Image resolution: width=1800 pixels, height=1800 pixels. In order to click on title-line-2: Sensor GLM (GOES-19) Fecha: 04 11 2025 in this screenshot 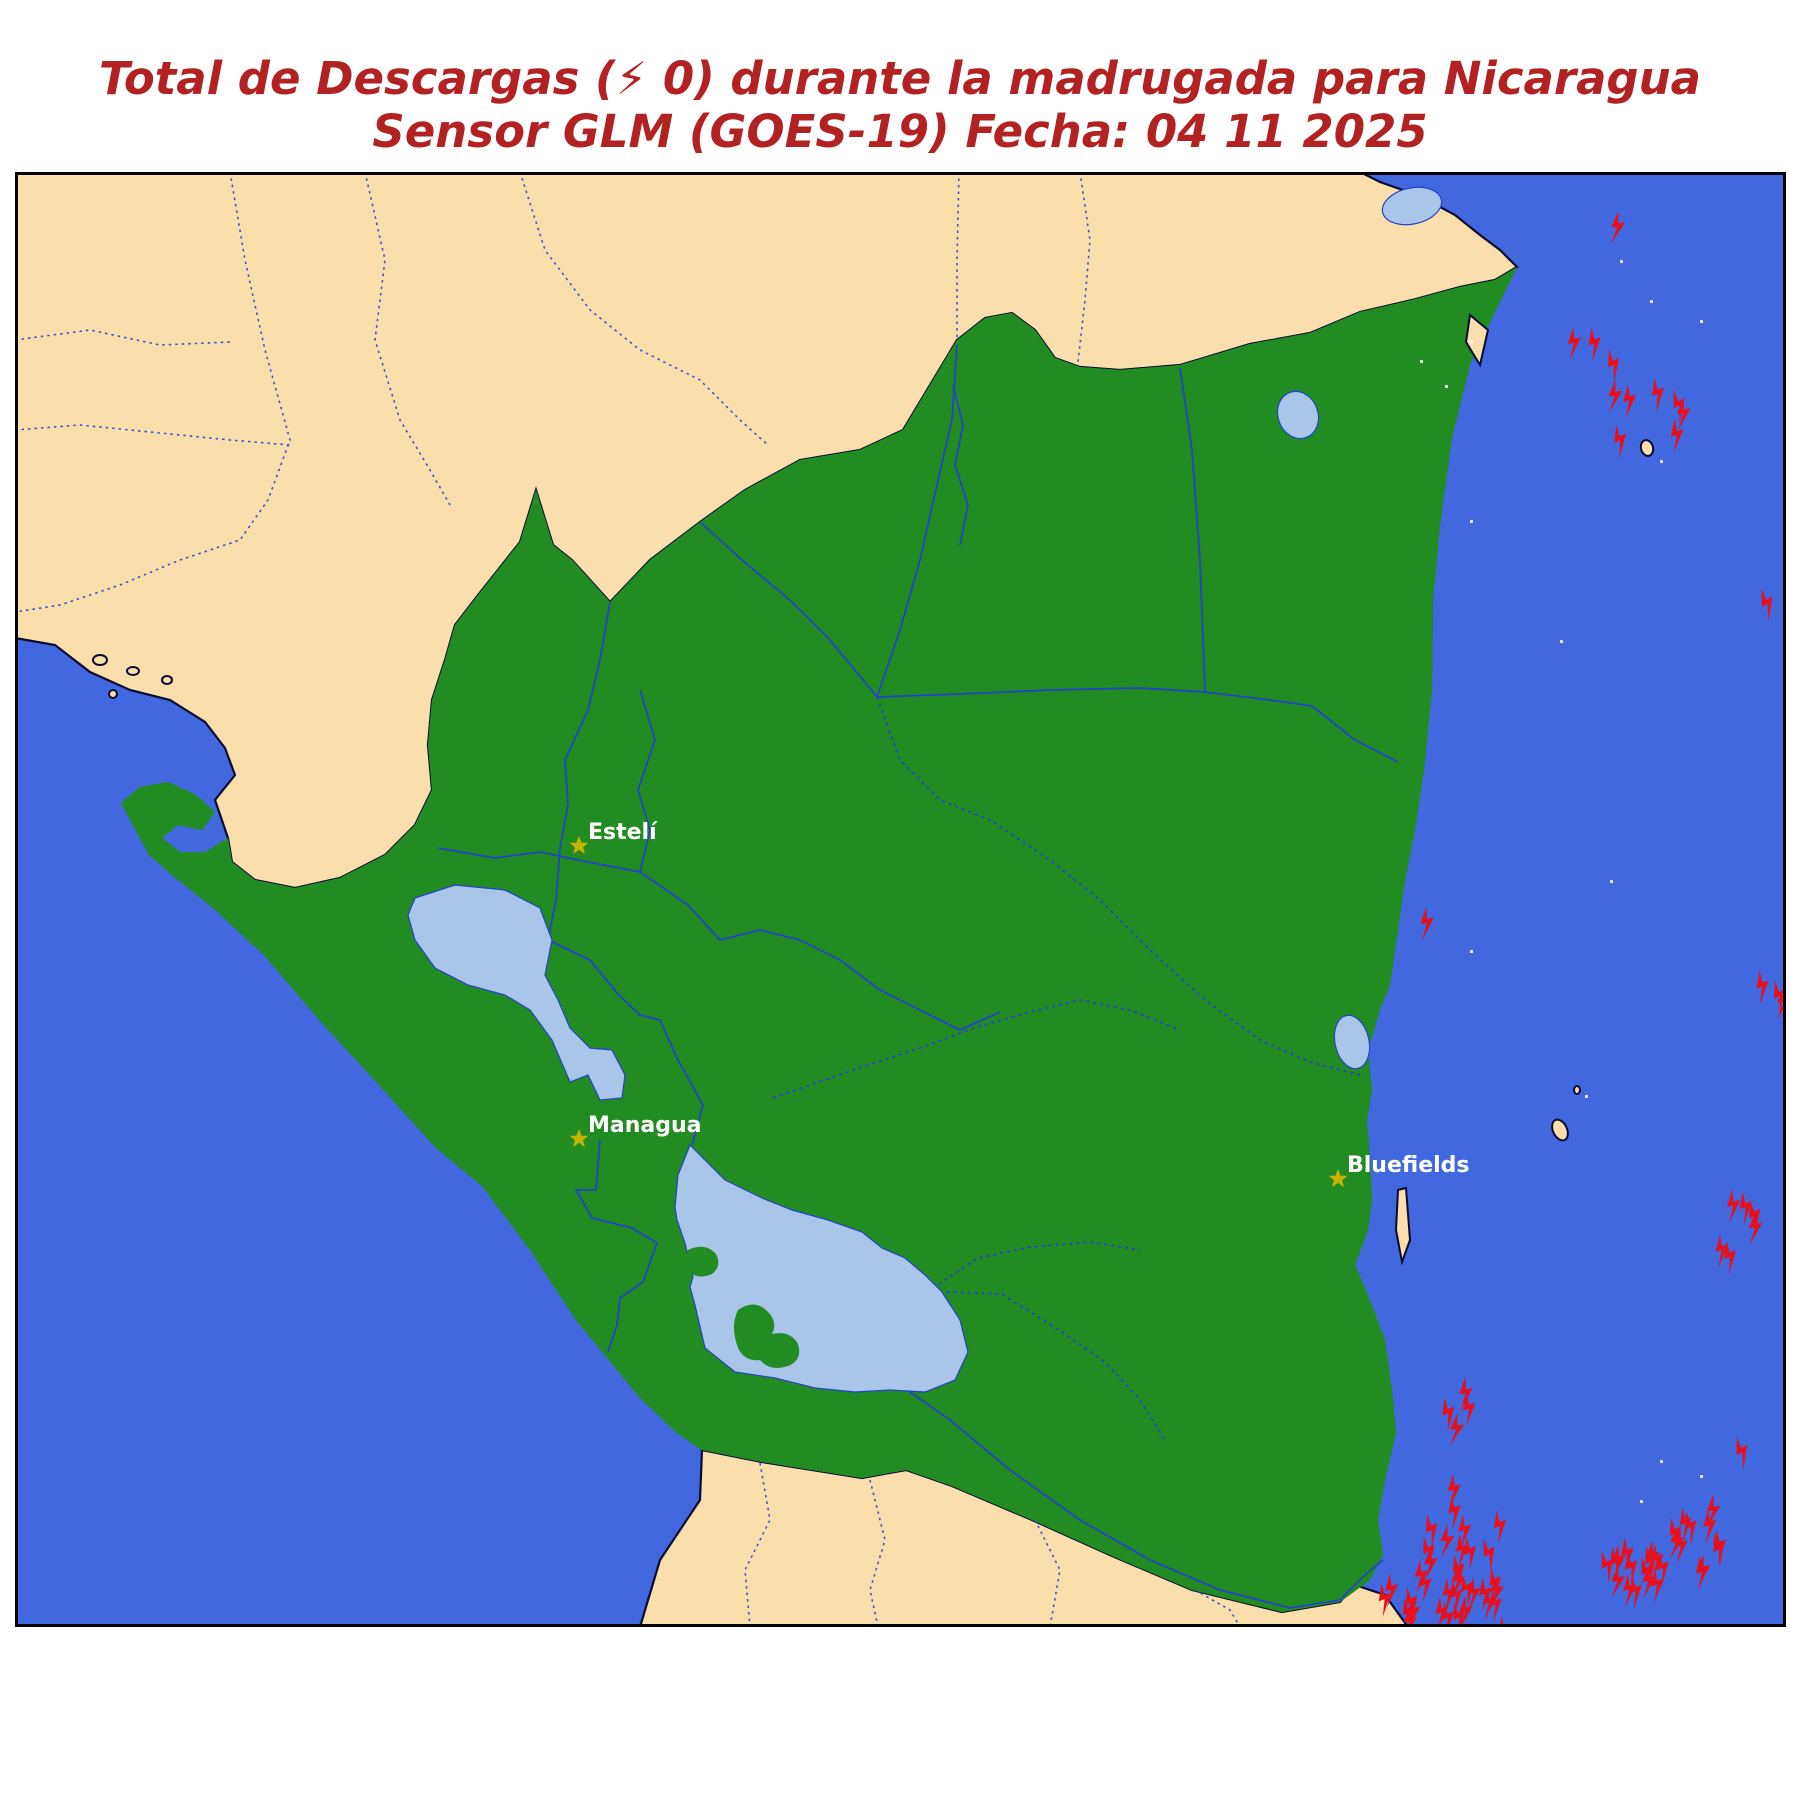, I will do `click(900, 132)`.